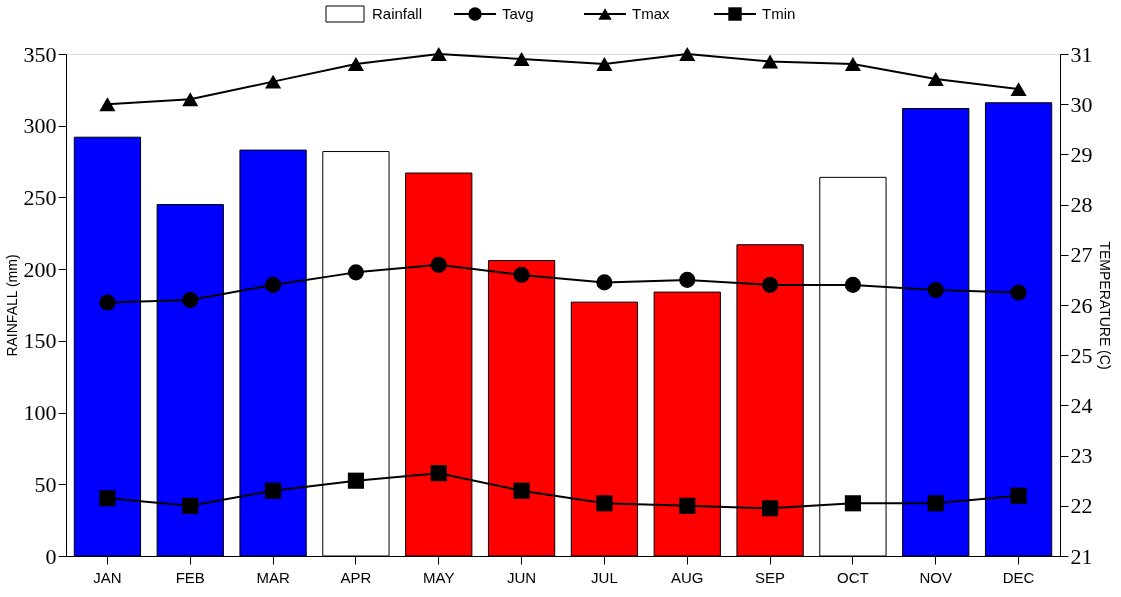 This screenshot has height=597, width=1121. I want to click on x-tick-label: OCT, so click(853, 577).